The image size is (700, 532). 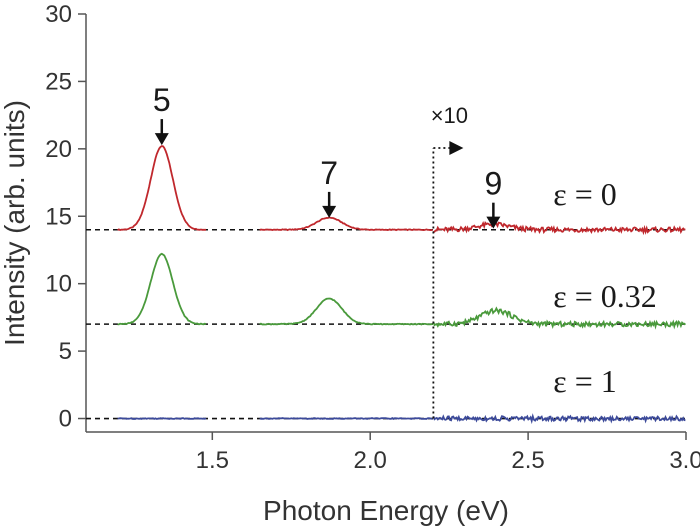 What do you see at coordinates (212, 460) in the screenshot?
I see `x-tick-label: 1.5` at bounding box center [212, 460].